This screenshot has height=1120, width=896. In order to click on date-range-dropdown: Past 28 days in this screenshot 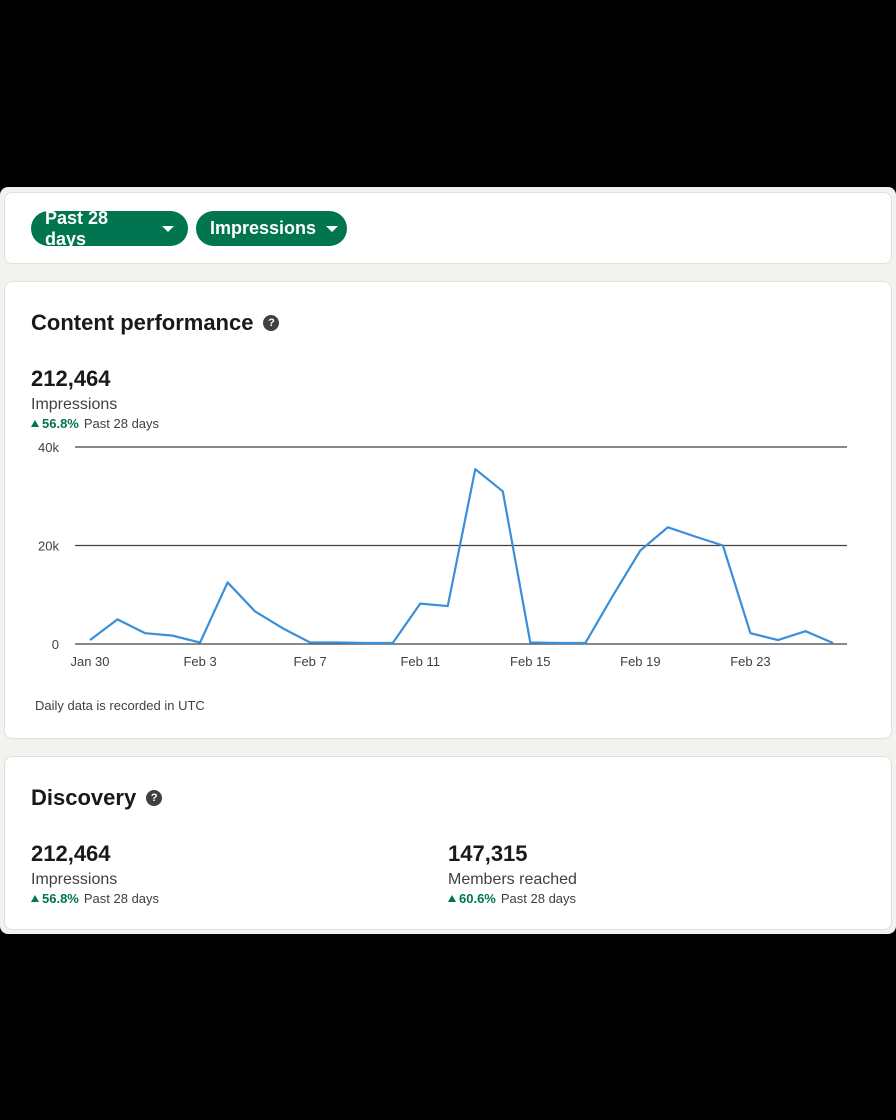, I will do `click(109, 228)`.